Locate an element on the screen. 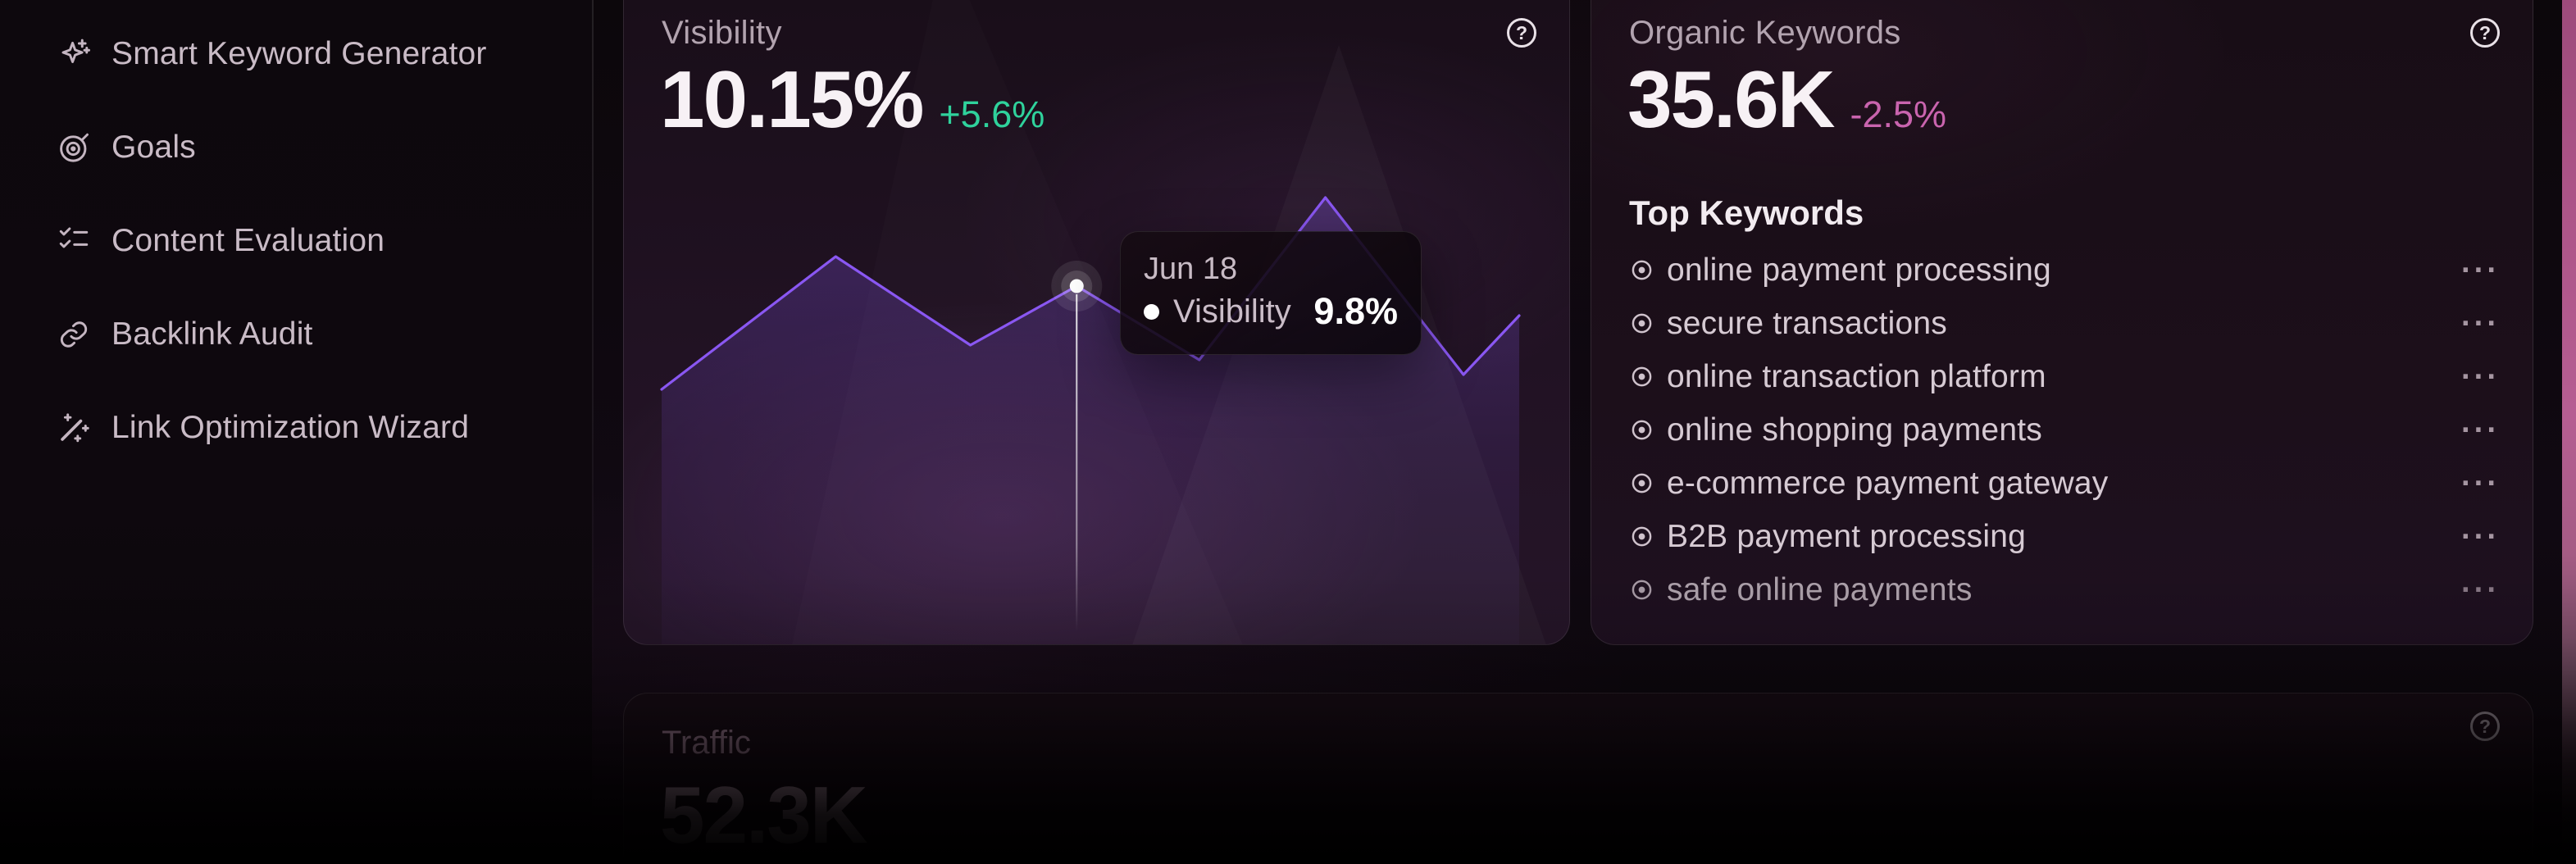  visibility-card-title: Visibility is located at coordinates (722, 33).